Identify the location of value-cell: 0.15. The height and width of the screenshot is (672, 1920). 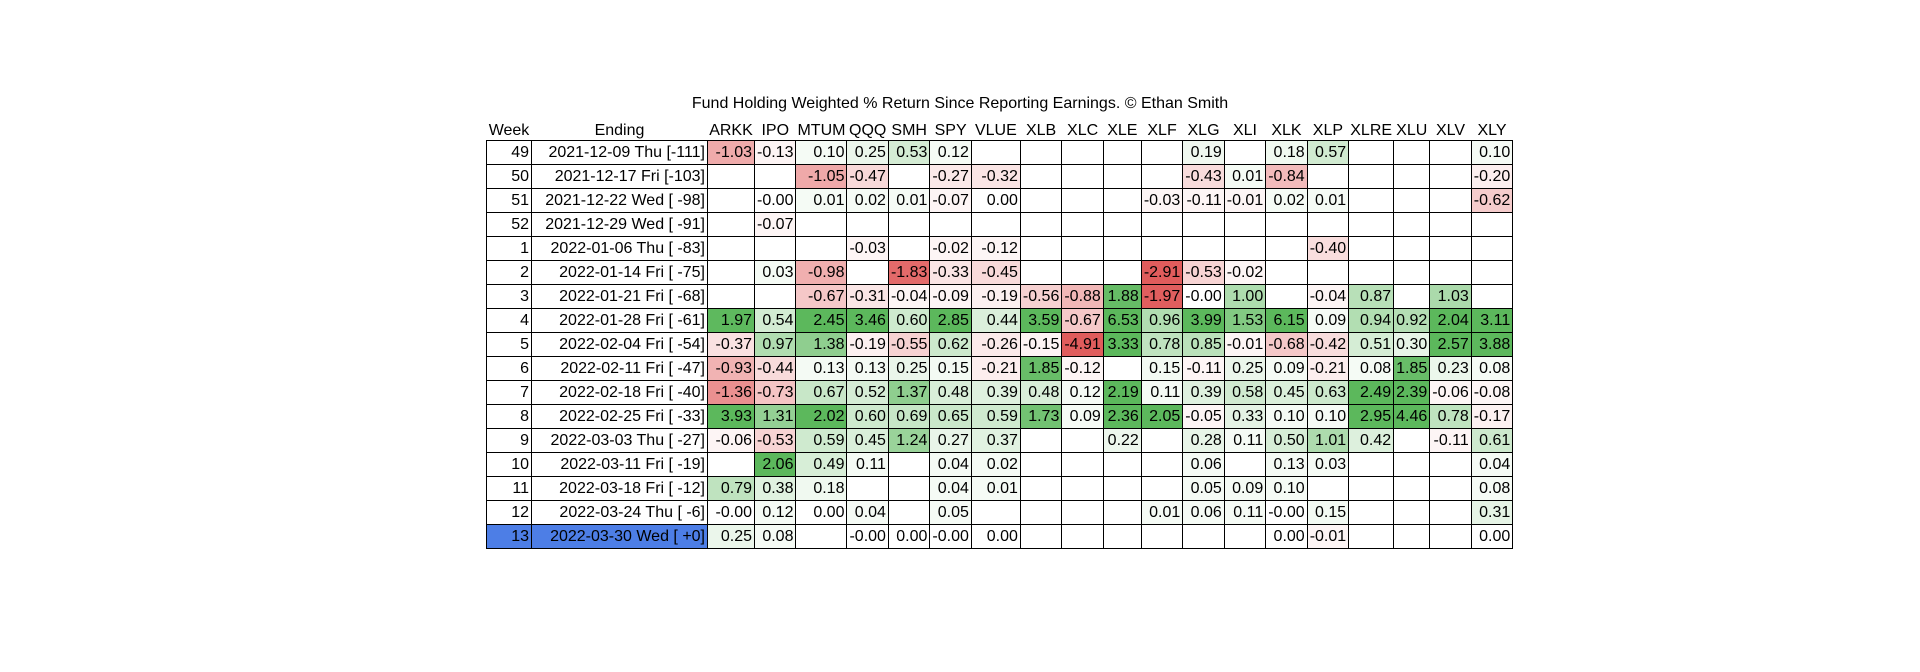
(1162, 368).